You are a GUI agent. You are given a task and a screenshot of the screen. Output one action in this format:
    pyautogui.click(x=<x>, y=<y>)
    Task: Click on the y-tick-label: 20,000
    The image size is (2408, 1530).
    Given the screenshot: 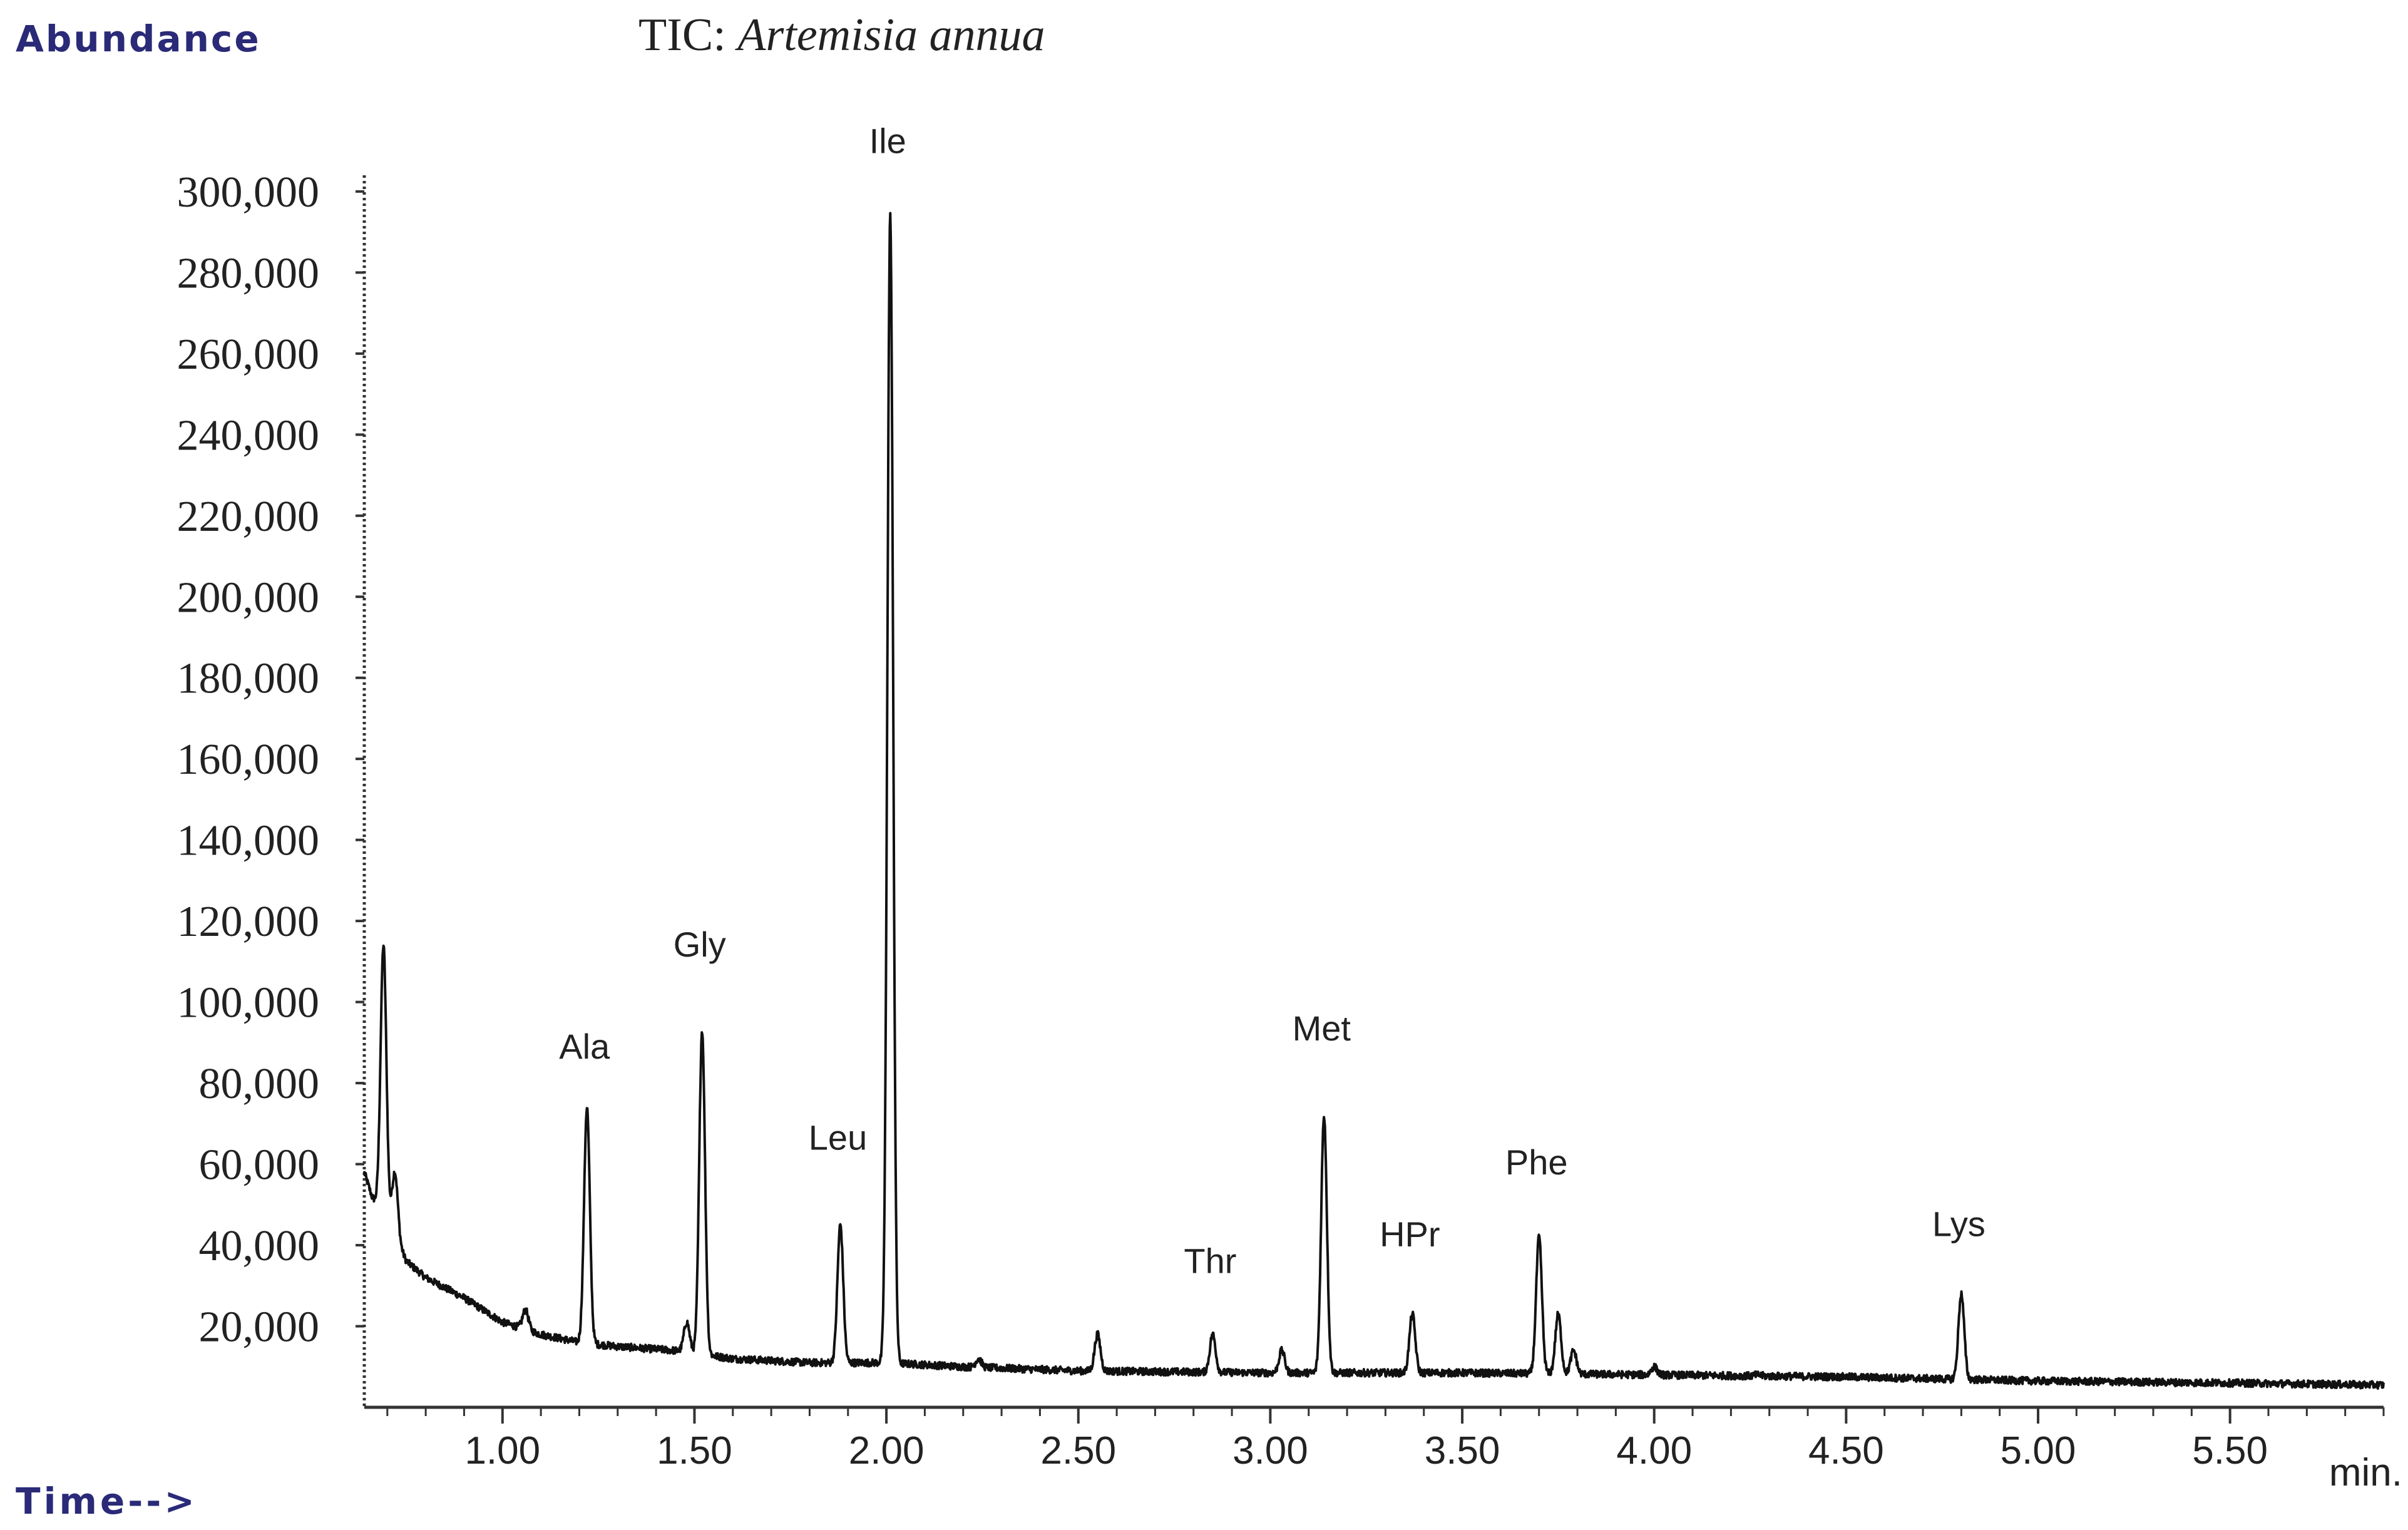 What is the action you would take?
    pyautogui.click(x=259, y=1327)
    